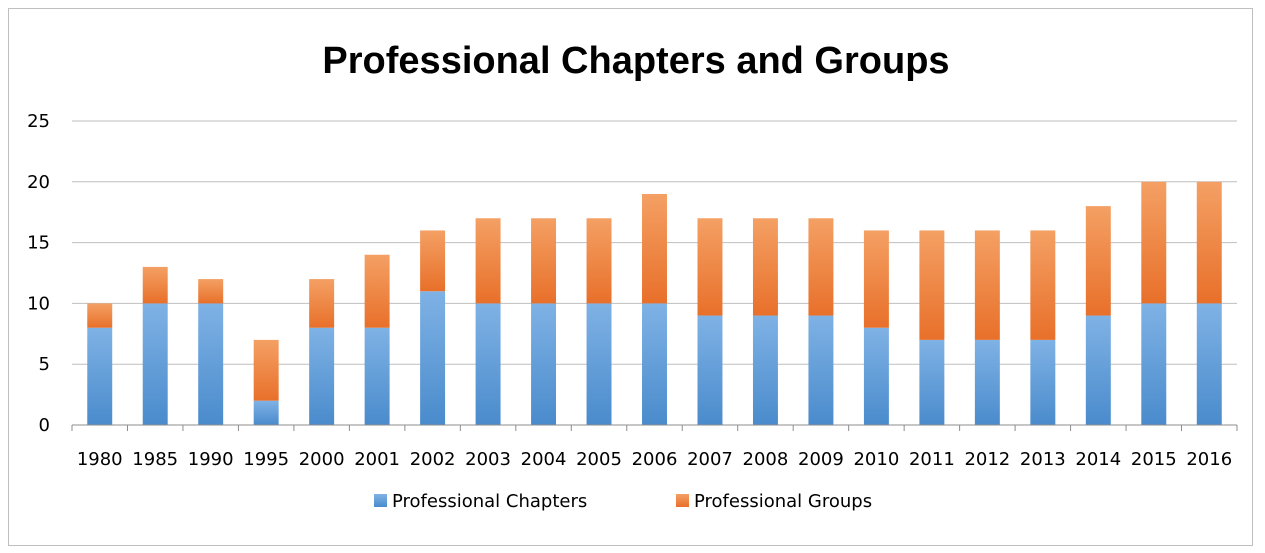 The height and width of the screenshot is (553, 1265). I want to click on bar-chapters-2015, so click(1154, 364).